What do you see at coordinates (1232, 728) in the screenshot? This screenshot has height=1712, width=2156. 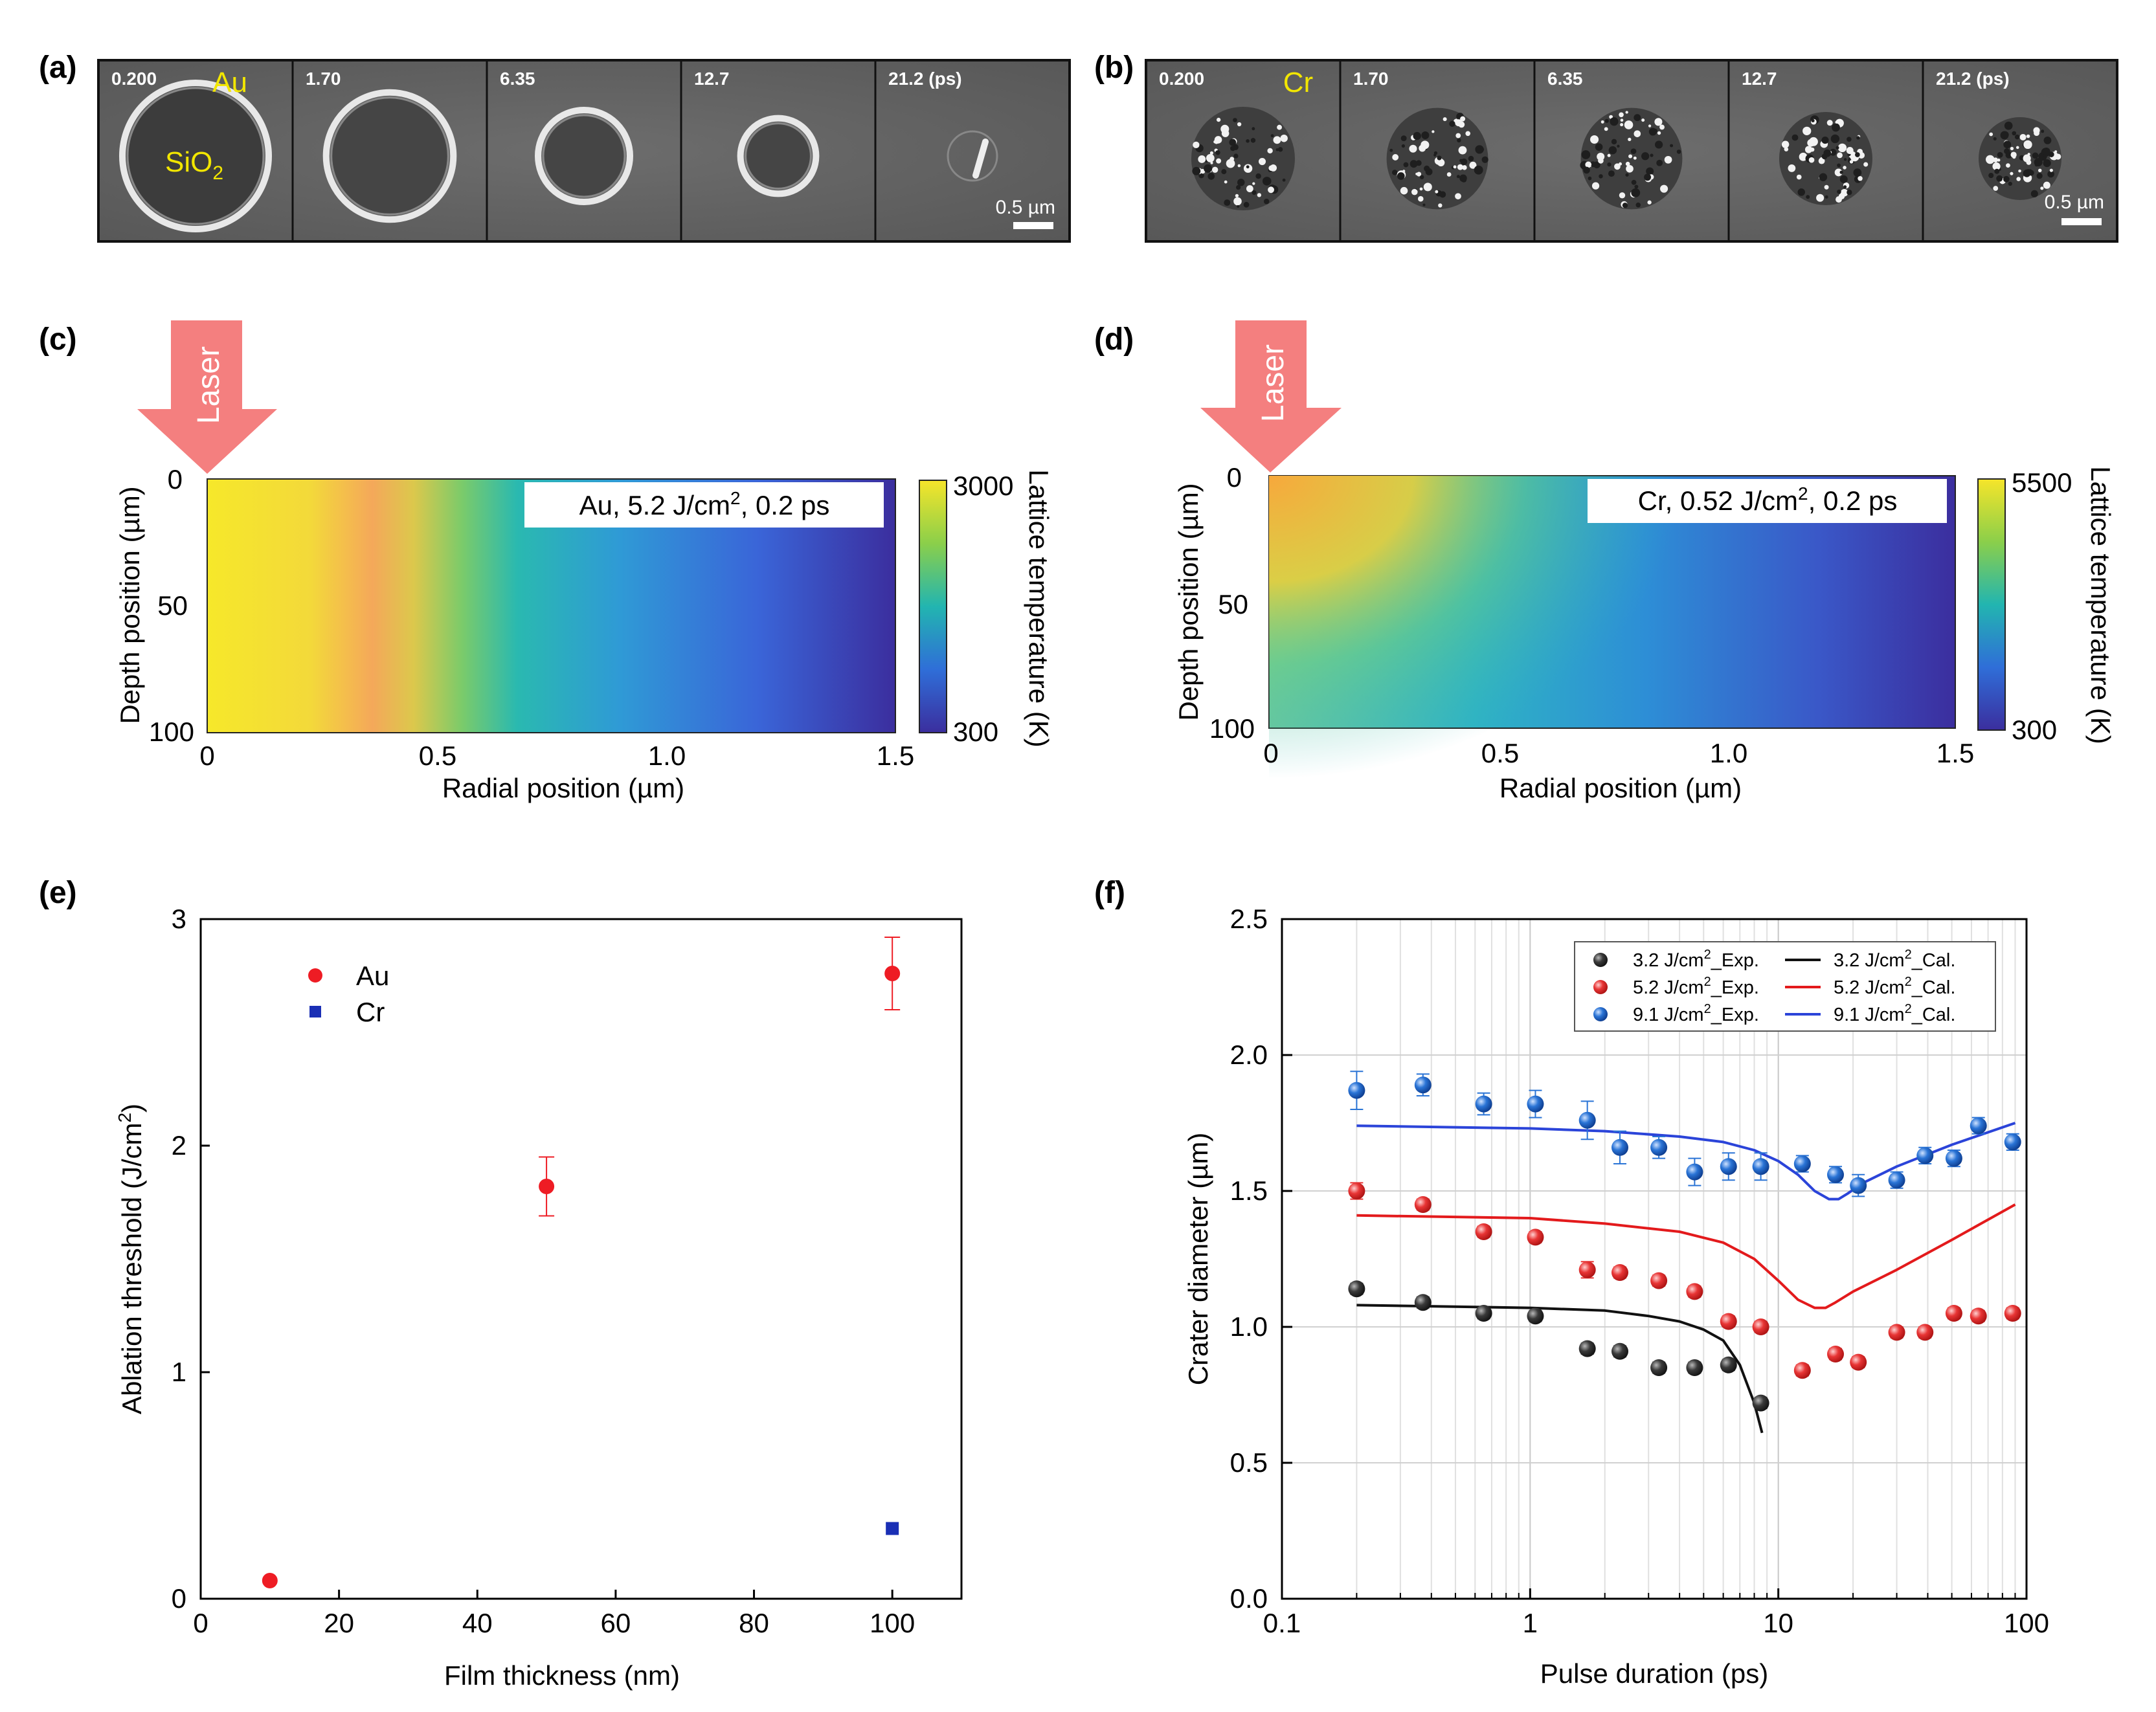 I see `y-tick-label: 100` at bounding box center [1232, 728].